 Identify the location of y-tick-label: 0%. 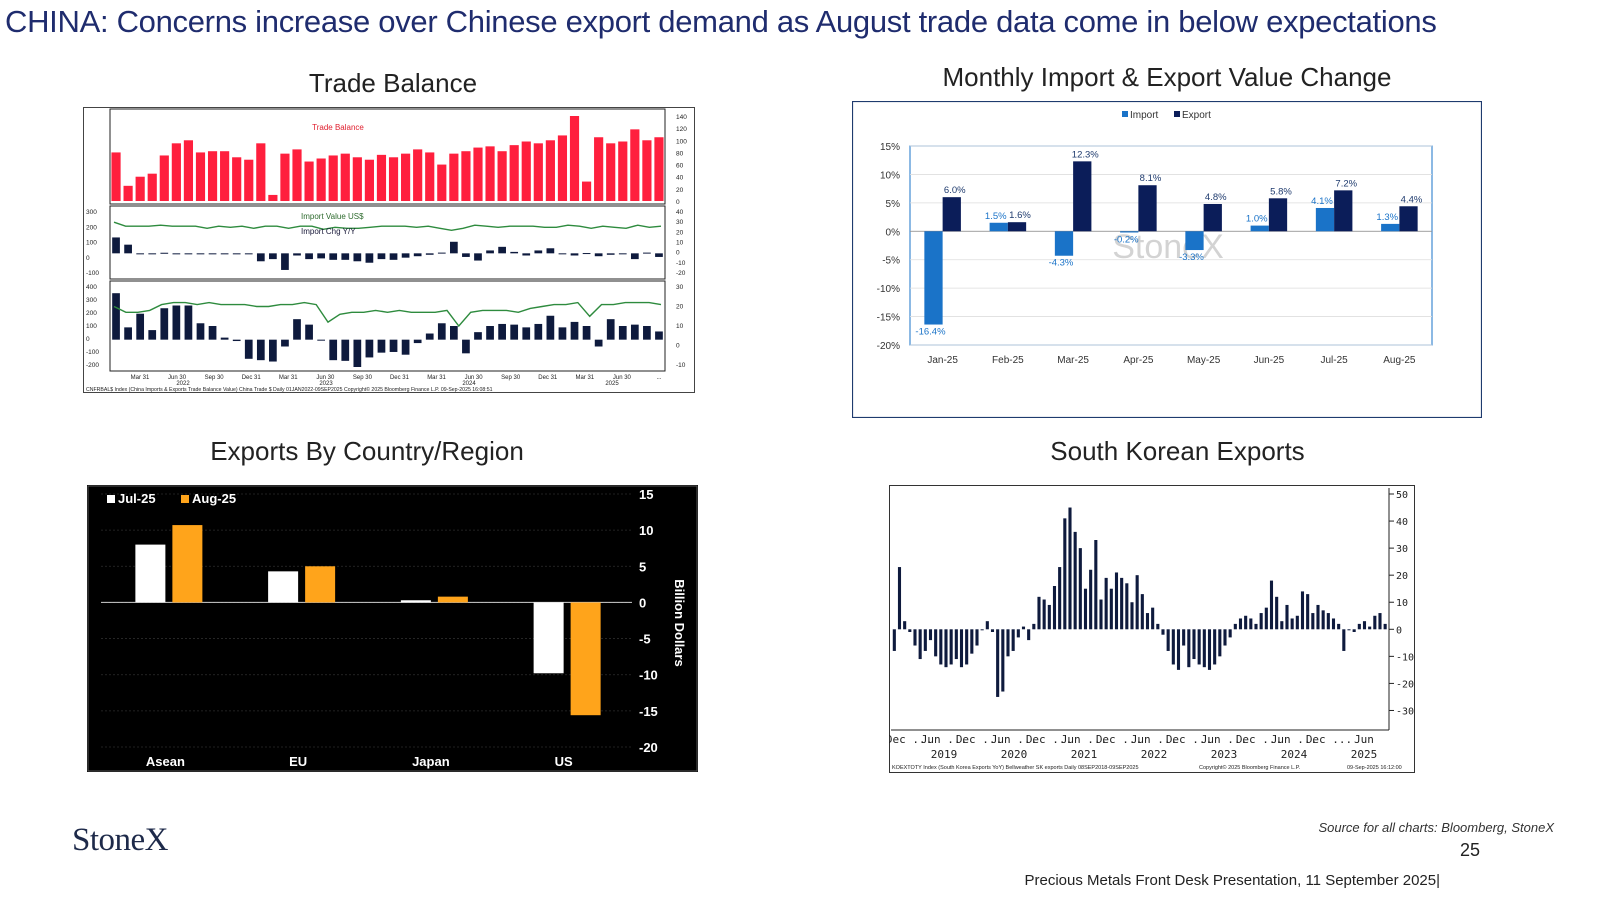
(893, 232).